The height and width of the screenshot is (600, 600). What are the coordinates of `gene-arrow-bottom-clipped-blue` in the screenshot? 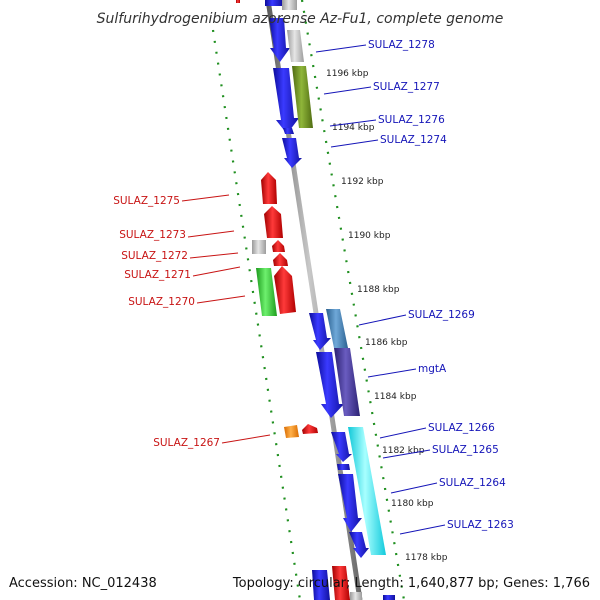 It's located at (321, 585).